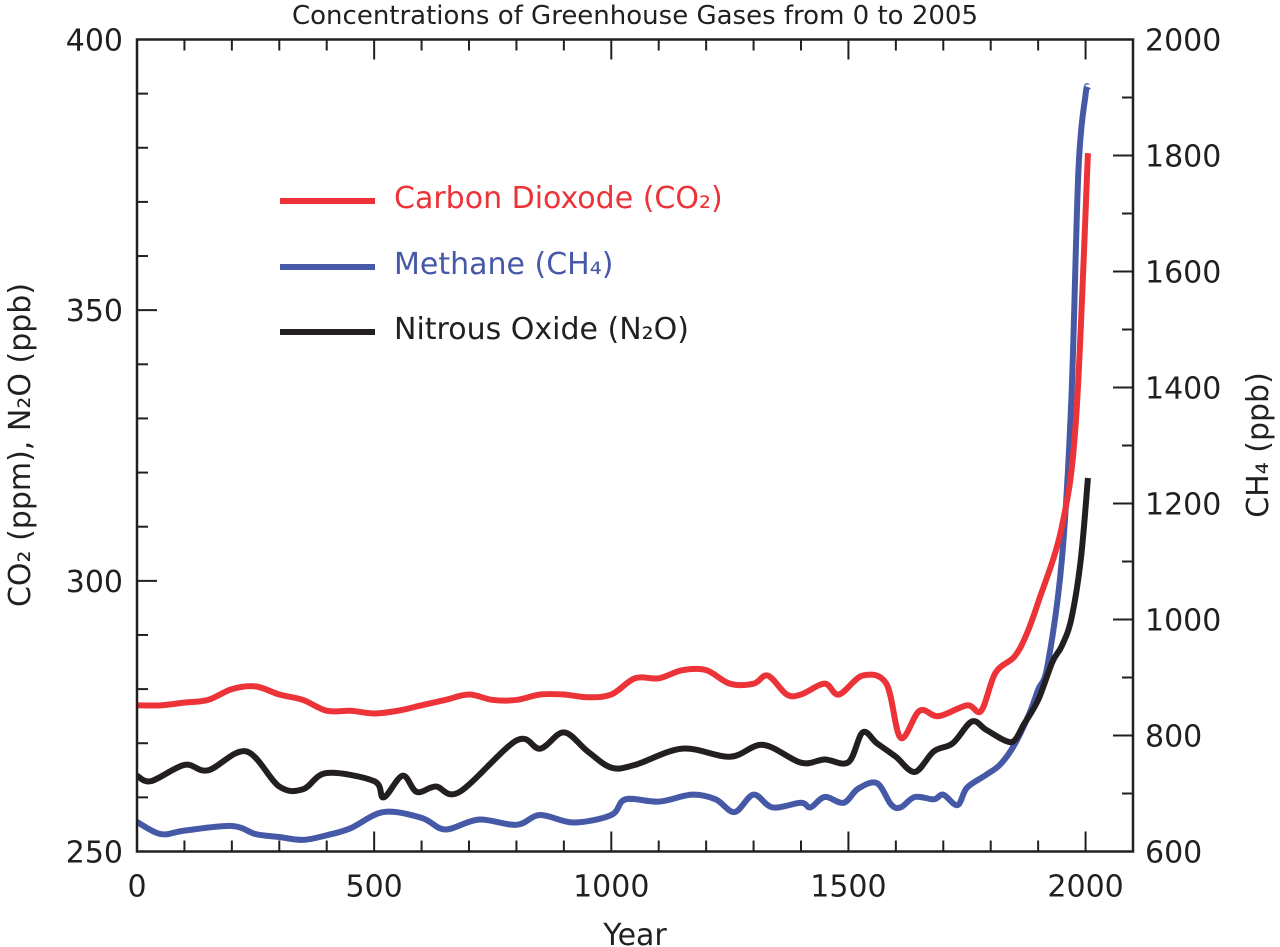 The width and height of the screenshot is (1280, 947). I want to click on y-right-axis-title: CH₄ (ppb), so click(1258, 445).